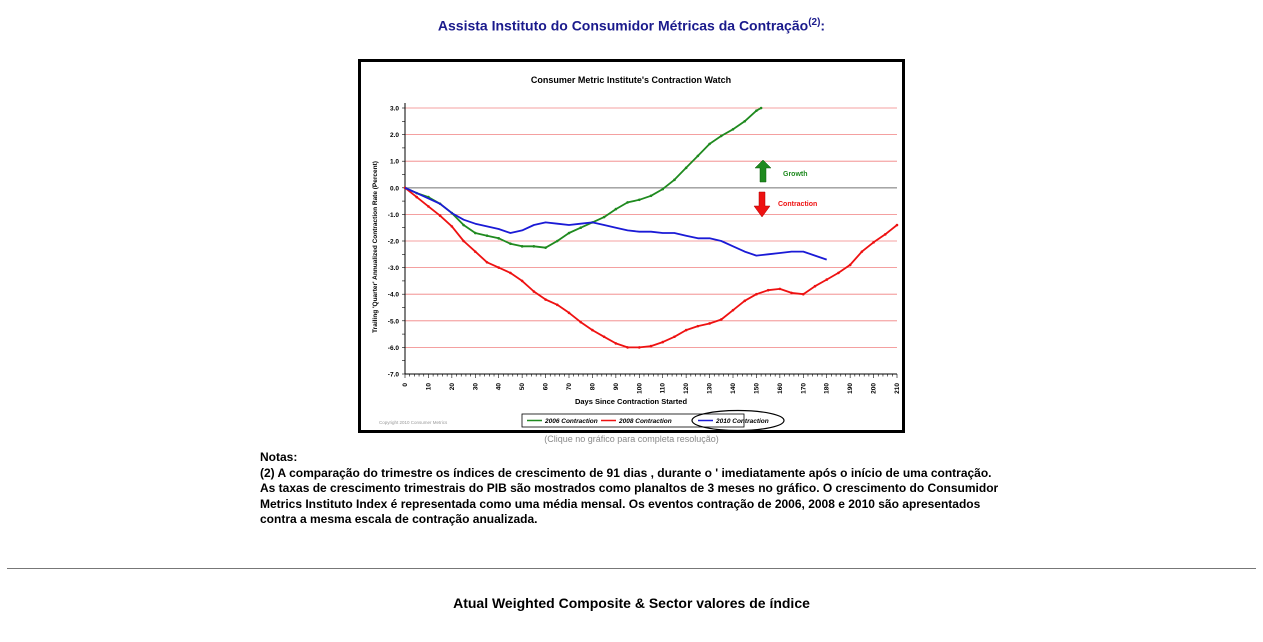 Image resolution: width=1263 pixels, height=642 pixels. Describe the element at coordinates (615, 223) in the screenshot. I see `series-line-2010` at that location.